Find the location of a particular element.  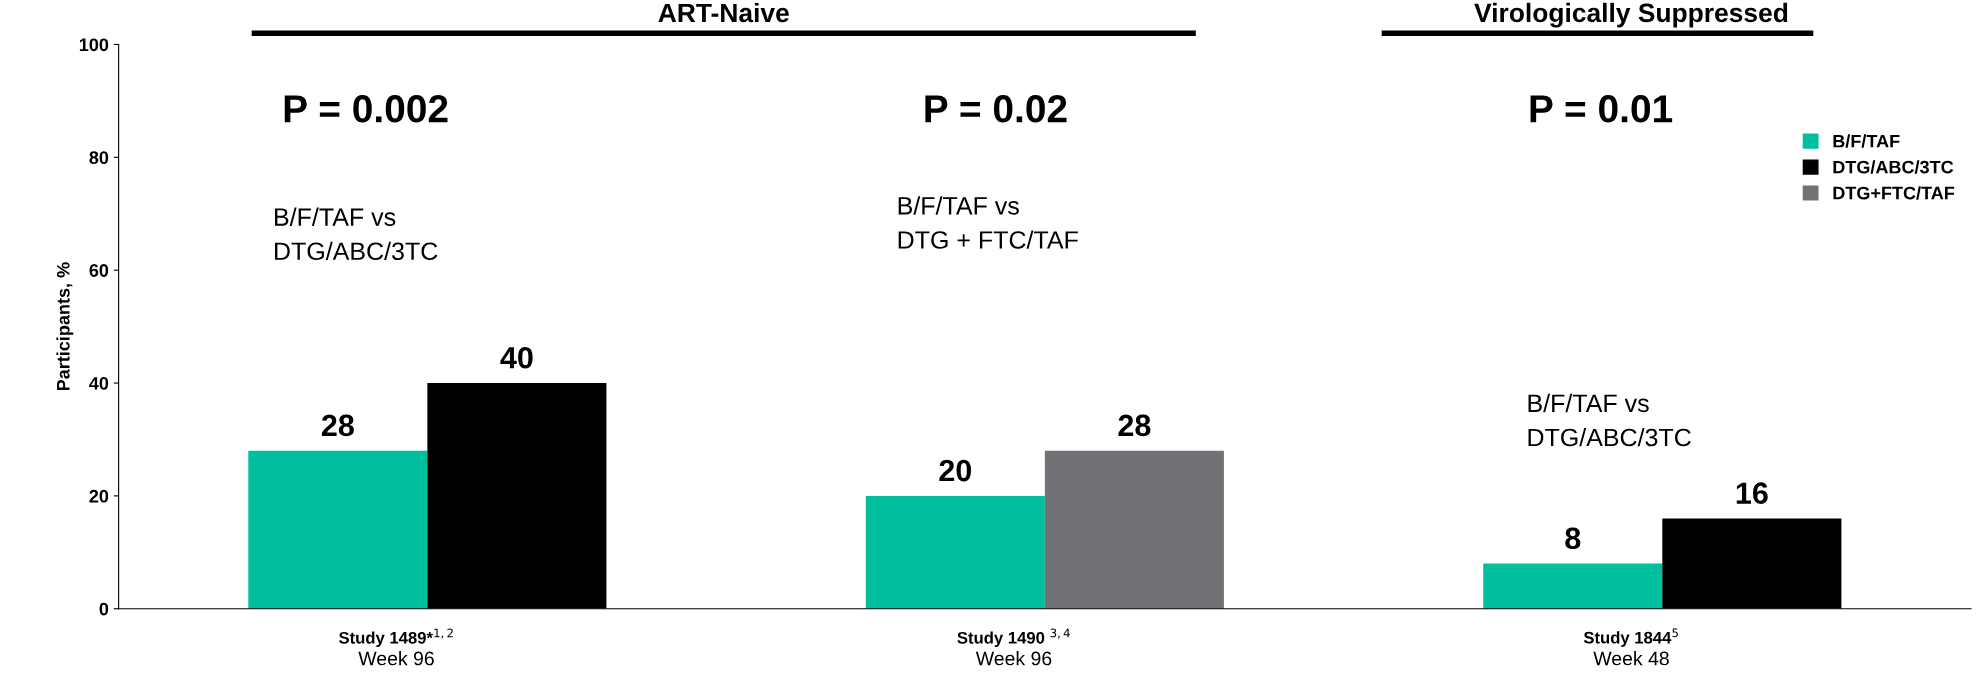

text: Virologically Suppressed is located at coordinates (1631, 15).